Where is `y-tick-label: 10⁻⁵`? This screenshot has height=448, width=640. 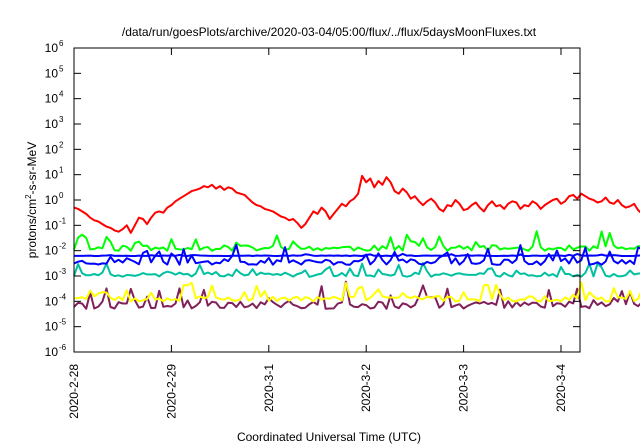
y-tick-label: 10⁻⁵ is located at coordinates (56, 326).